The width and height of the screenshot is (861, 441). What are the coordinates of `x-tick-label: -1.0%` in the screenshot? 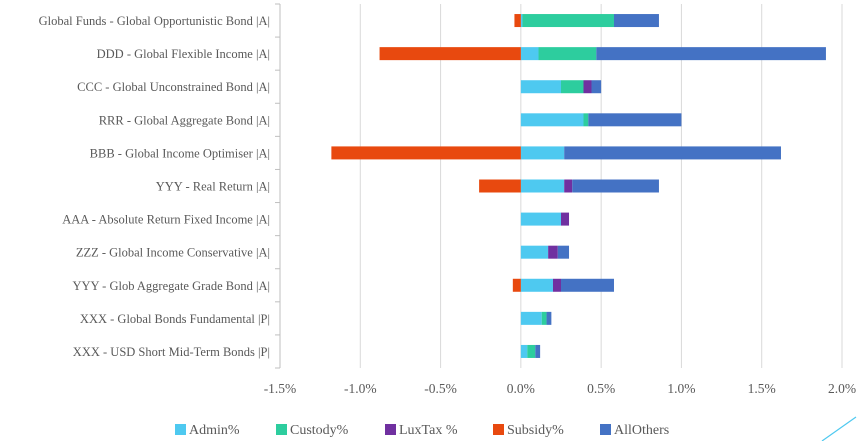 It's located at (360, 388).